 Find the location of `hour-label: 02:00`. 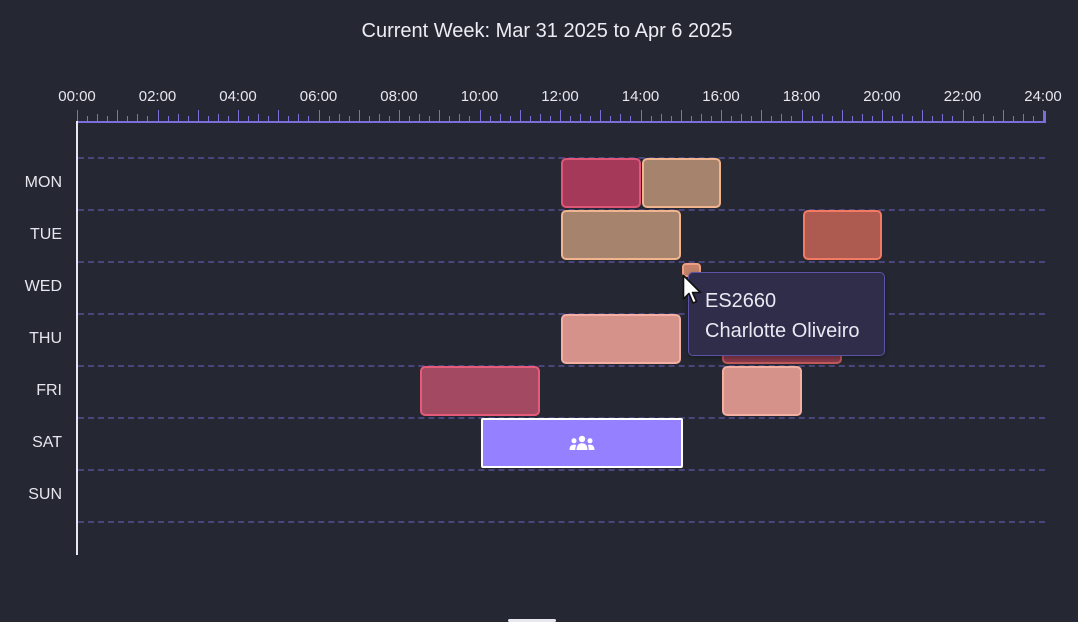

hour-label: 02:00 is located at coordinates (157, 96).